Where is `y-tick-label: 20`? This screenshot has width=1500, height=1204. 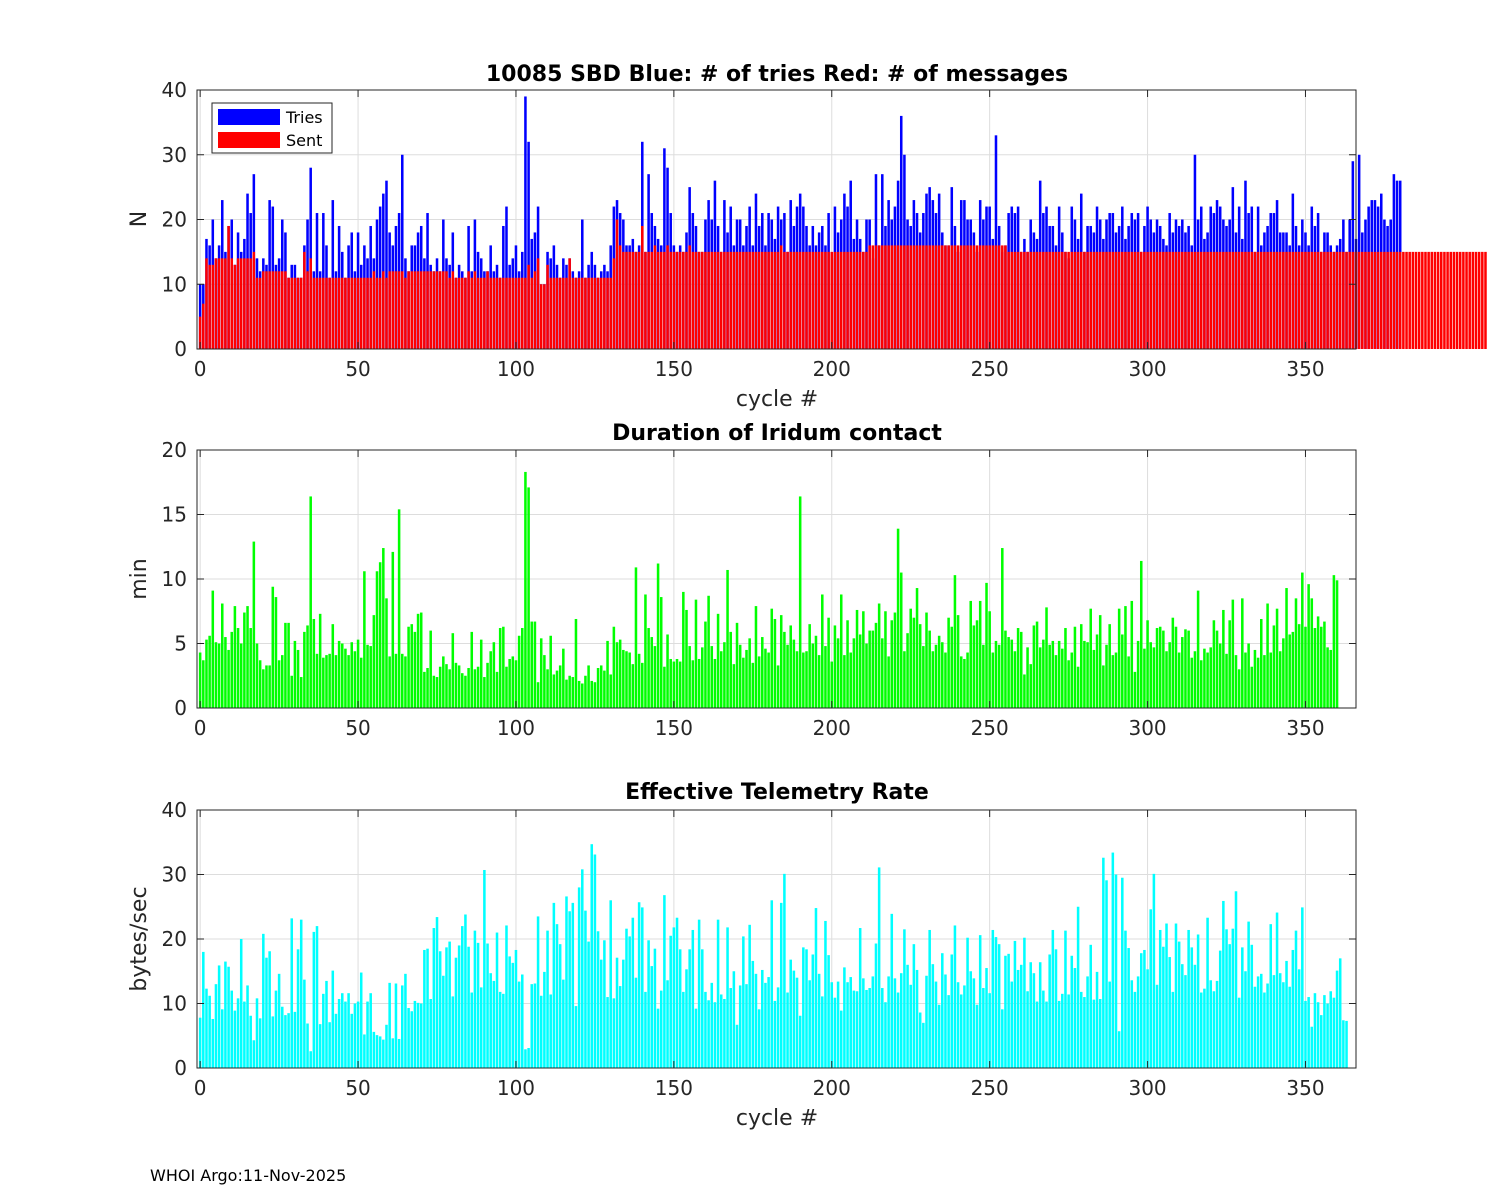
y-tick-label: 20 is located at coordinates (174, 220).